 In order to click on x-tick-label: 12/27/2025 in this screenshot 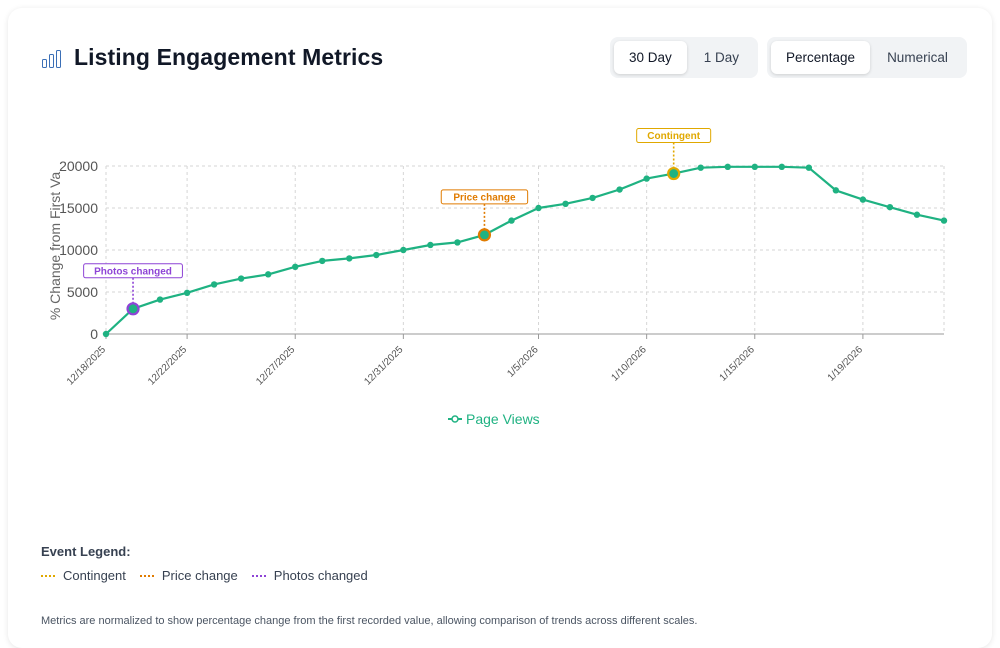, I will do `click(275, 365)`.